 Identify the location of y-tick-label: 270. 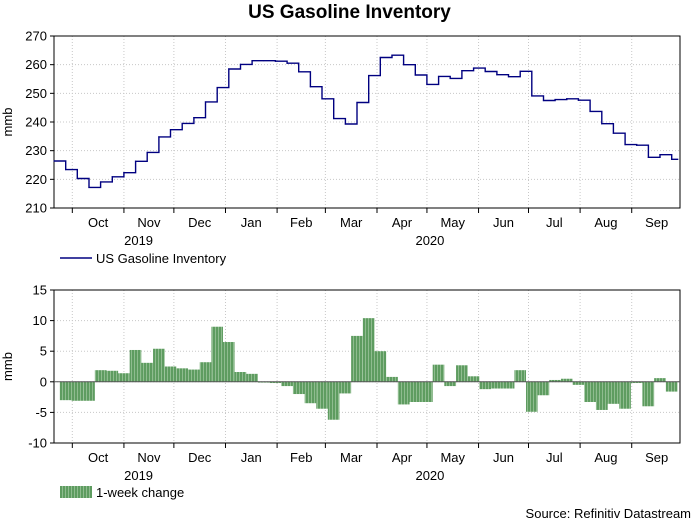
(36, 36).